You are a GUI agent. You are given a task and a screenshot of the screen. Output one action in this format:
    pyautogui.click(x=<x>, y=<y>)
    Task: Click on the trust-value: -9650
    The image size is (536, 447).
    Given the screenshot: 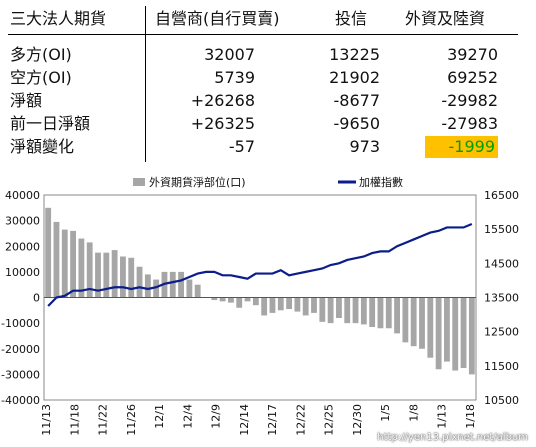 What is the action you would take?
    pyautogui.click(x=357, y=123)
    